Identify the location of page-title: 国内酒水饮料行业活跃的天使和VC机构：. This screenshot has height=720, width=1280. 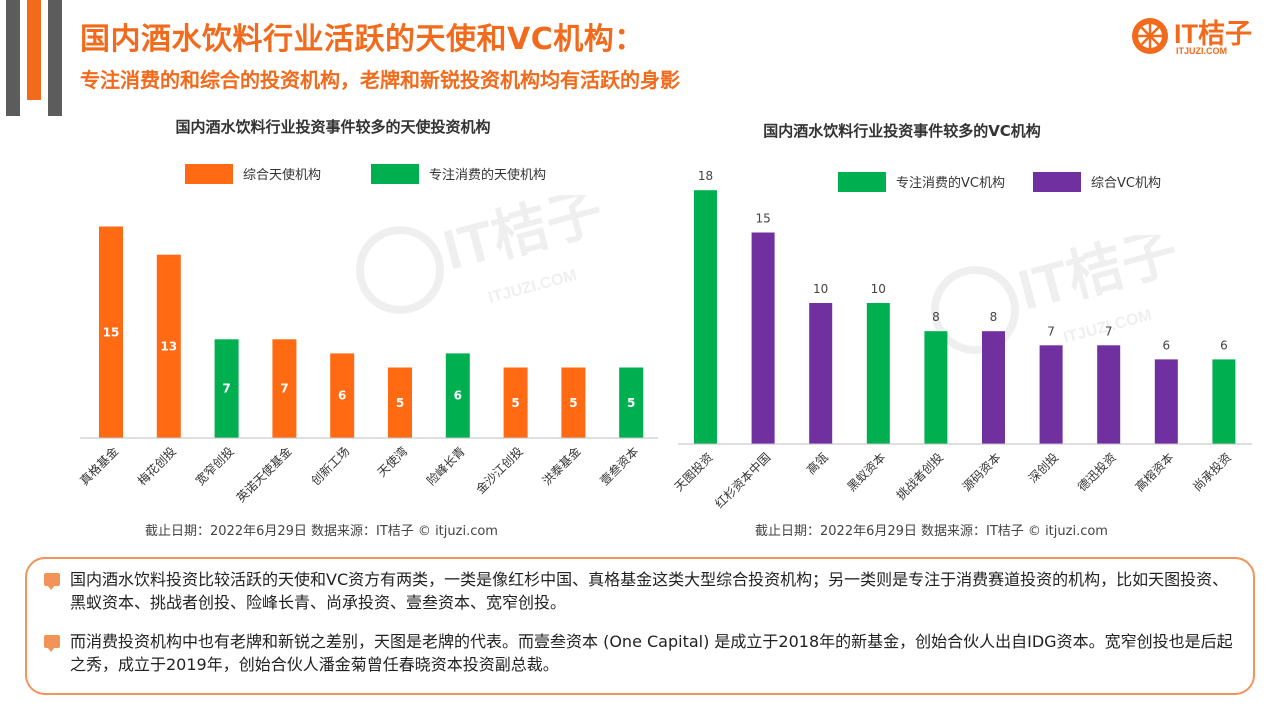
(362, 39).